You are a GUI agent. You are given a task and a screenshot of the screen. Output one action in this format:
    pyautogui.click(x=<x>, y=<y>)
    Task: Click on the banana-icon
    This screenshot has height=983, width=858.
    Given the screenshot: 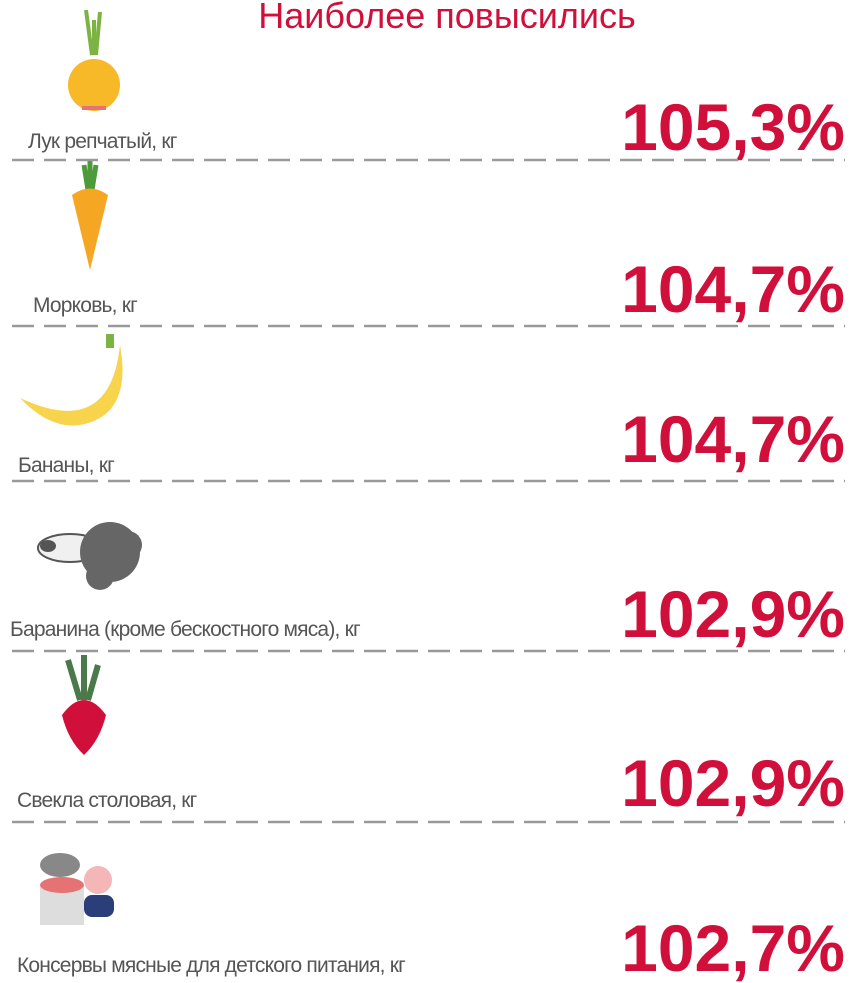 What is the action you would take?
    pyautogui.click(x=71, y=380)
    